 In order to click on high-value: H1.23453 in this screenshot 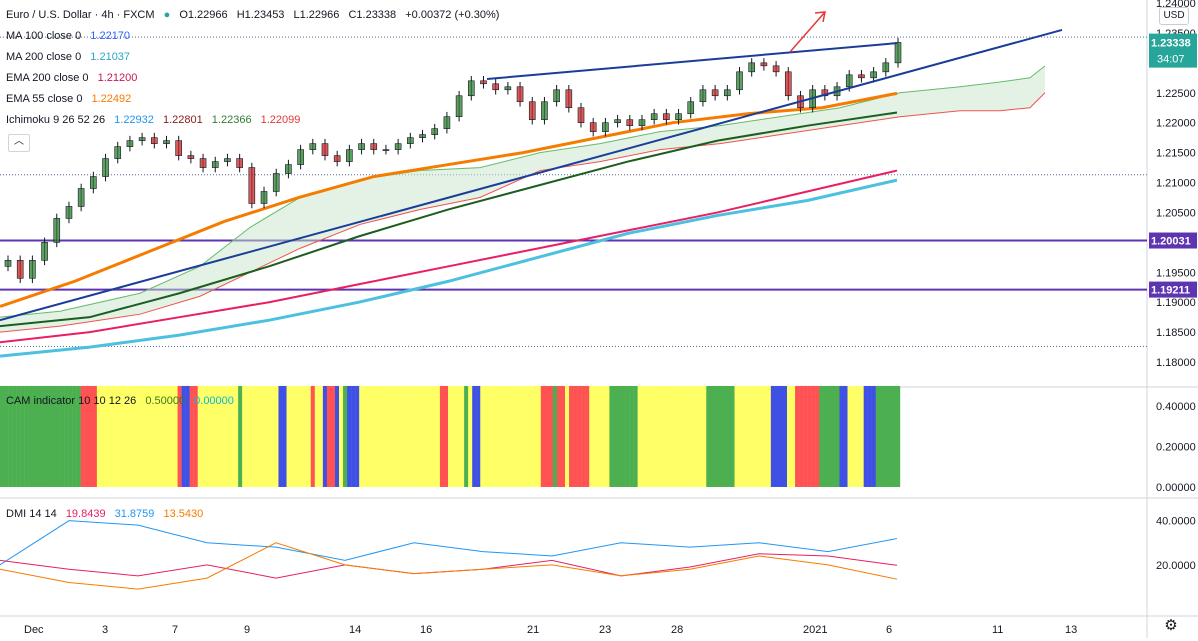, I will do `click(260, 15)`.